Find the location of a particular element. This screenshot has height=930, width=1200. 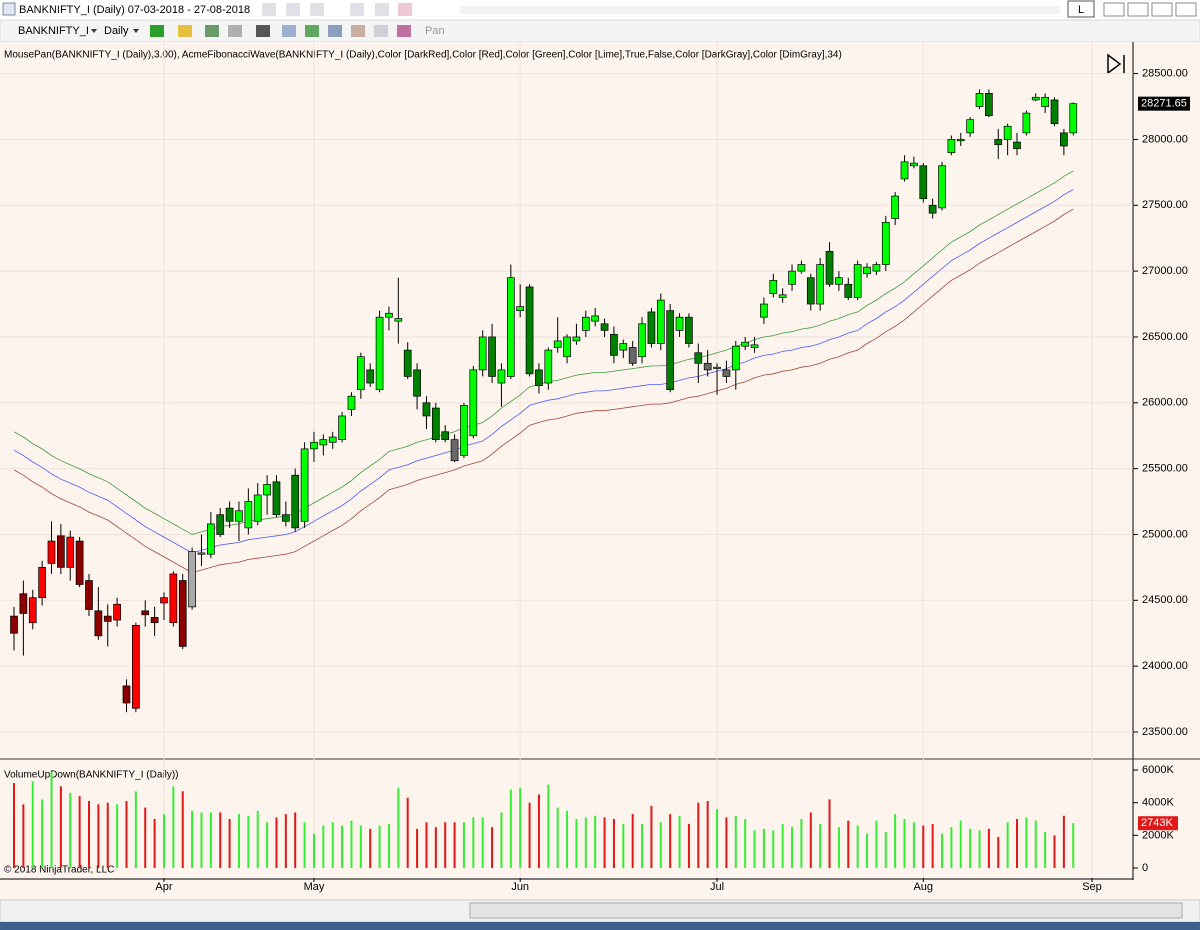

instrument-selector: BANKNIFTY_I is located at coordinates (53, 31).